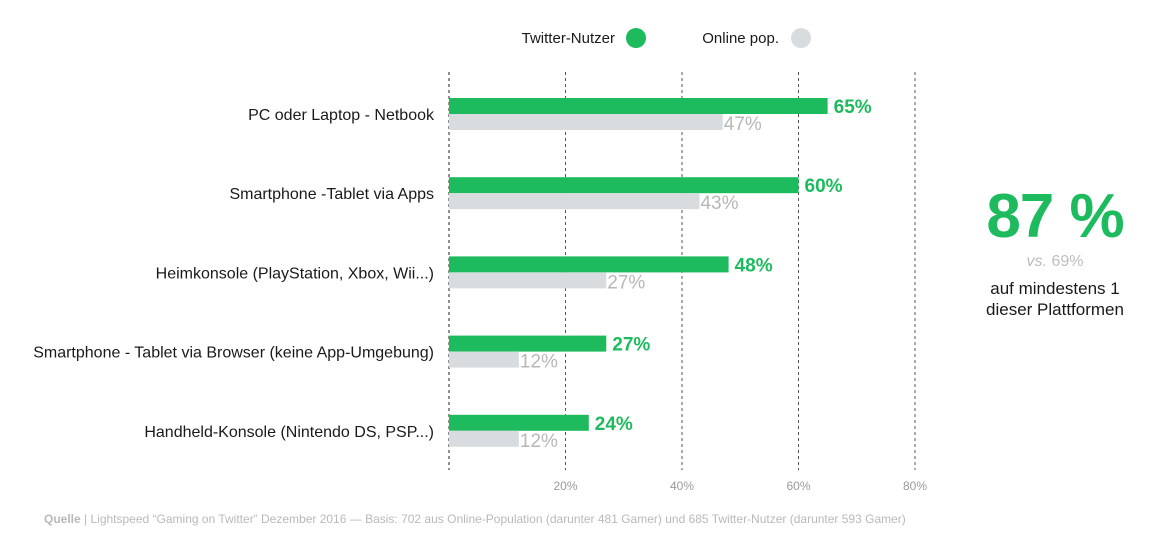 The width and height of the screenshot is (1162, 538). Describe the element at coordinates (1055, 216) in the screenshot. I see `callout-value: 87 %` at that location.